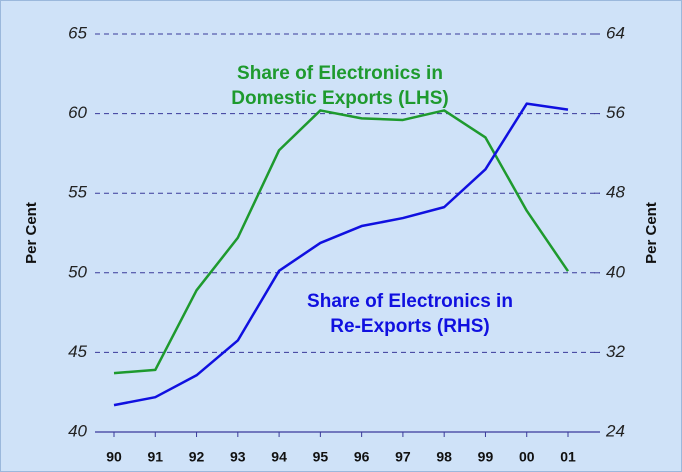 The width and height of the screenshot is (682, 472). I want to click on y-tick-label: 50, so click(77, 271).